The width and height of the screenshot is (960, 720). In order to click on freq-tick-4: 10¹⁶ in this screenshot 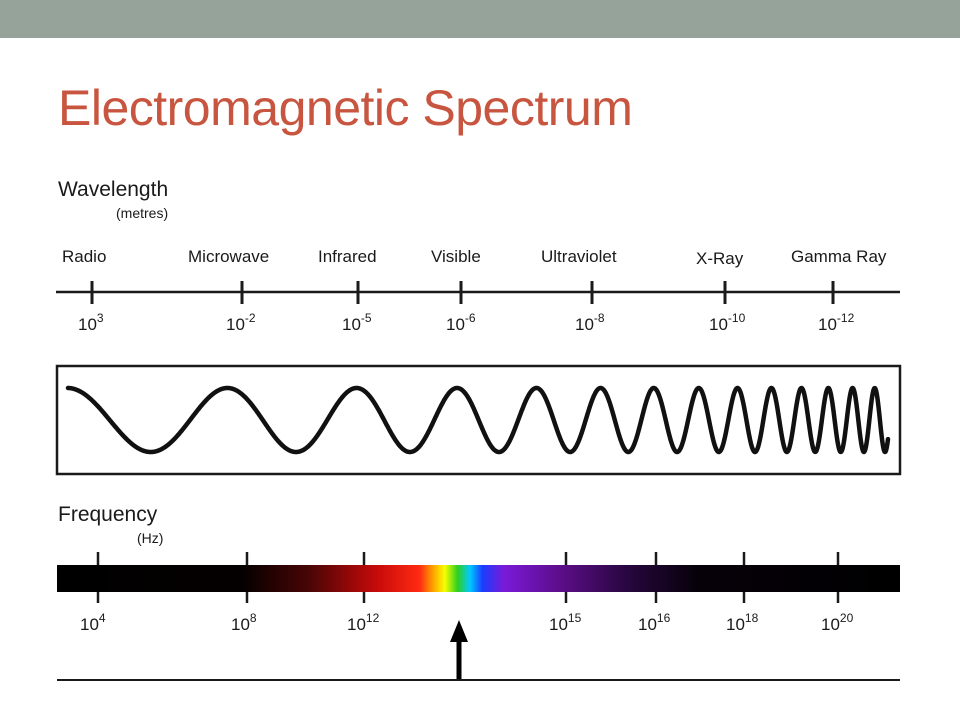, I will do `click(654, 622)`.